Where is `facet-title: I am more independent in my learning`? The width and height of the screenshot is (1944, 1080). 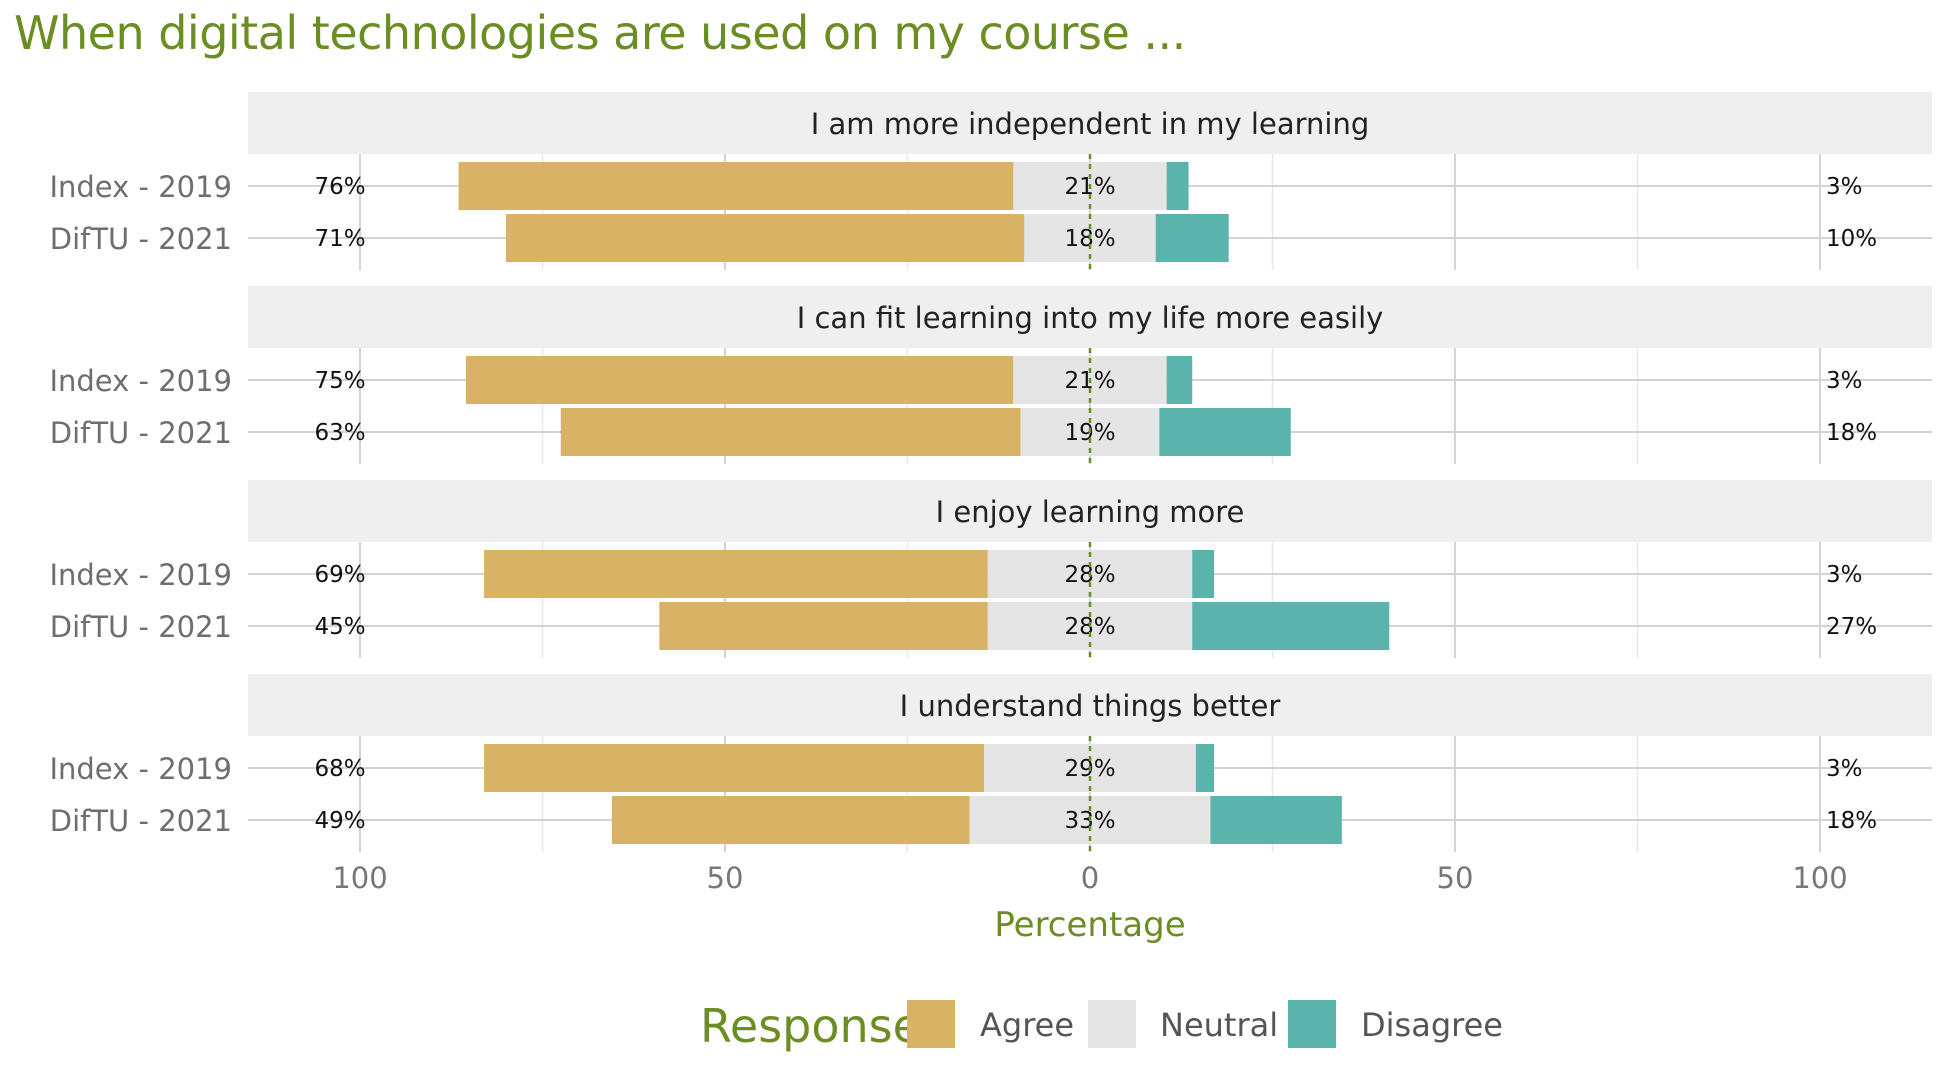
facet-title: I am more independent in my learning is located at coordinates (1090, 124).